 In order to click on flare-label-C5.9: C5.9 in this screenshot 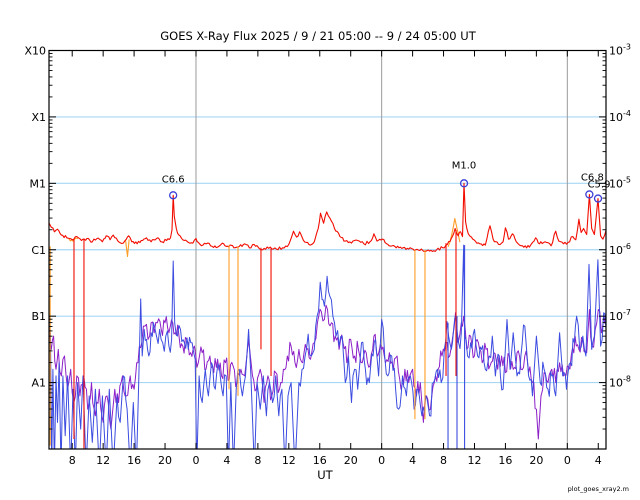, I will do `click(599, 185)`.